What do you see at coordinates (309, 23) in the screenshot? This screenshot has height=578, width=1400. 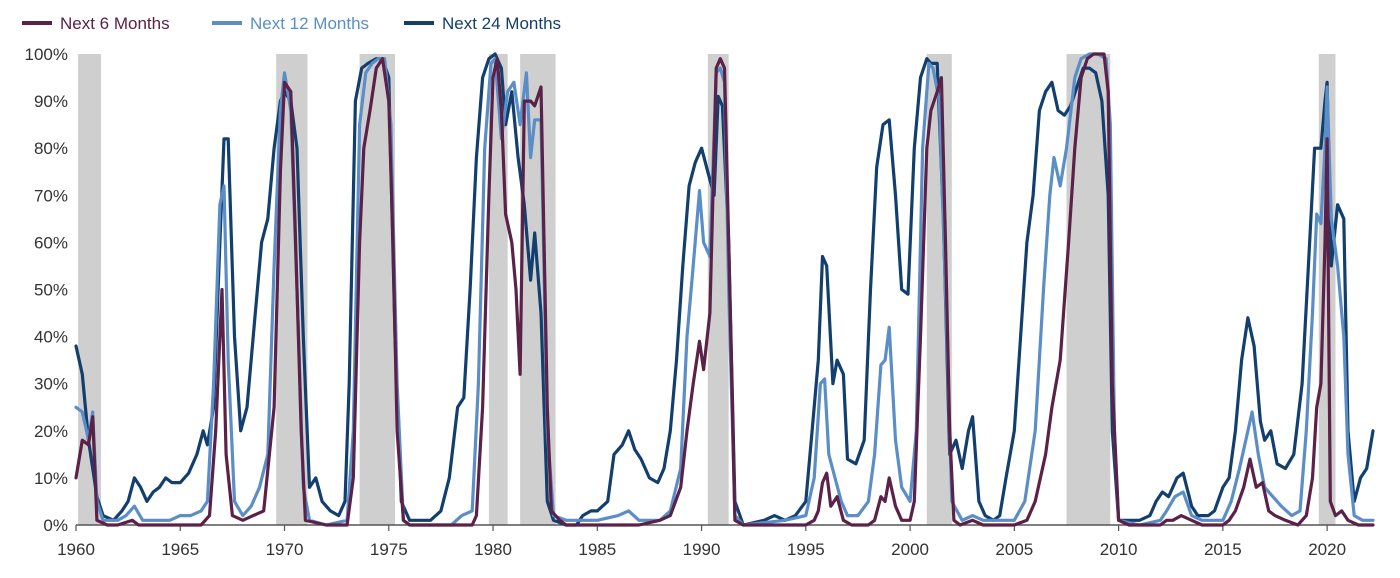 I see `legend-label: Next 12 Months` at bounding box center [309, 23].